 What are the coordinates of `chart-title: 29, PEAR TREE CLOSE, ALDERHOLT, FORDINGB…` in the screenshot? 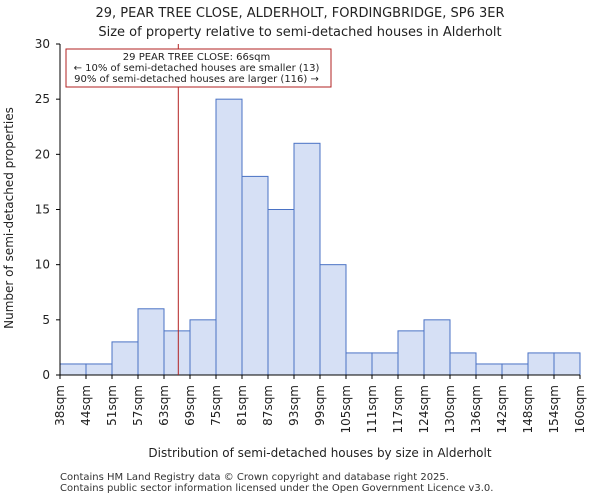 It's located at (300, 23).